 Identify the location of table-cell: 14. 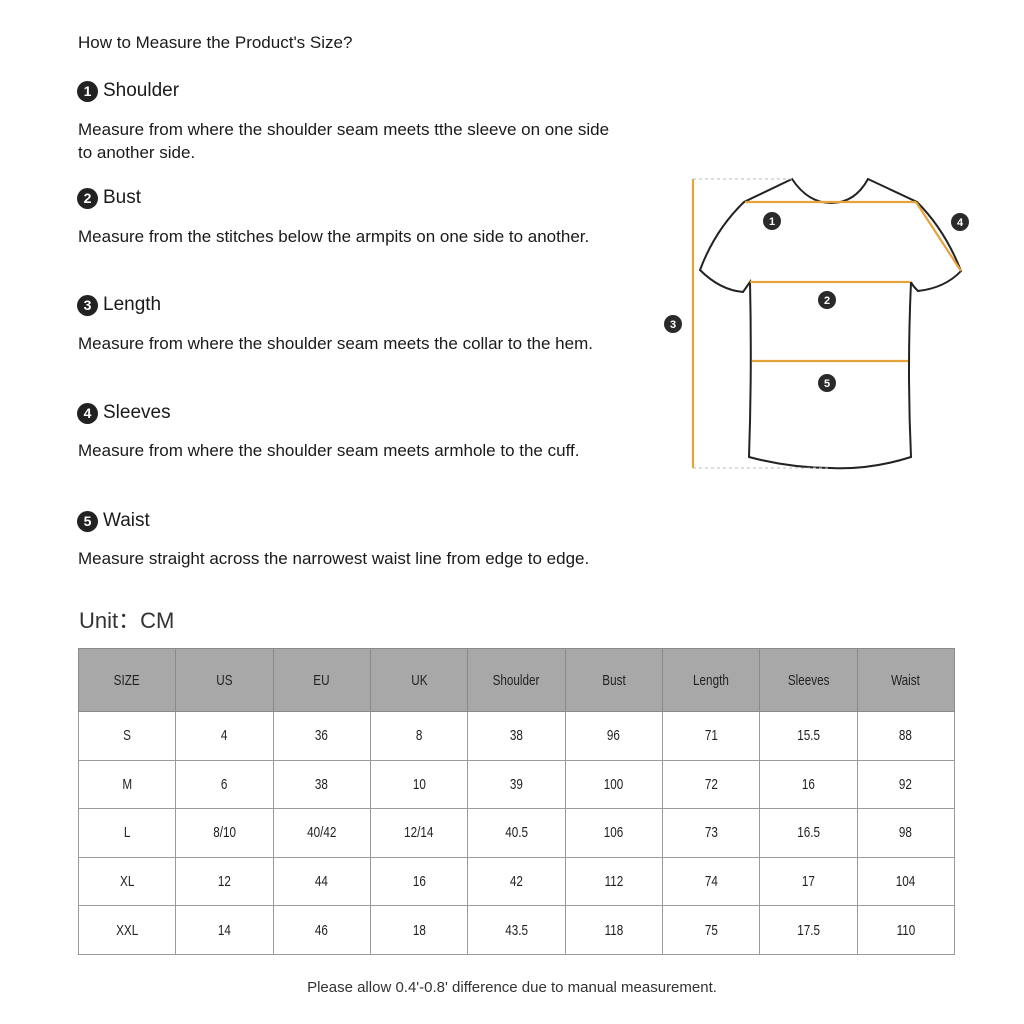
(224, 930).